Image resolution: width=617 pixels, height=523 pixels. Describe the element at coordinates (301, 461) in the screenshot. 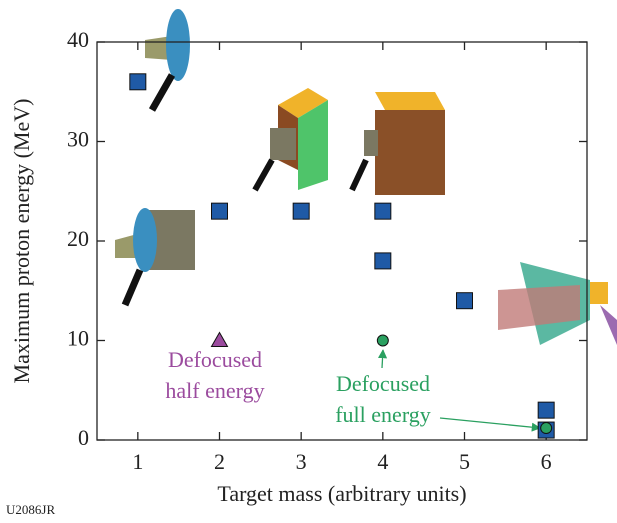

I see `x-tick-label: 3` at that location.